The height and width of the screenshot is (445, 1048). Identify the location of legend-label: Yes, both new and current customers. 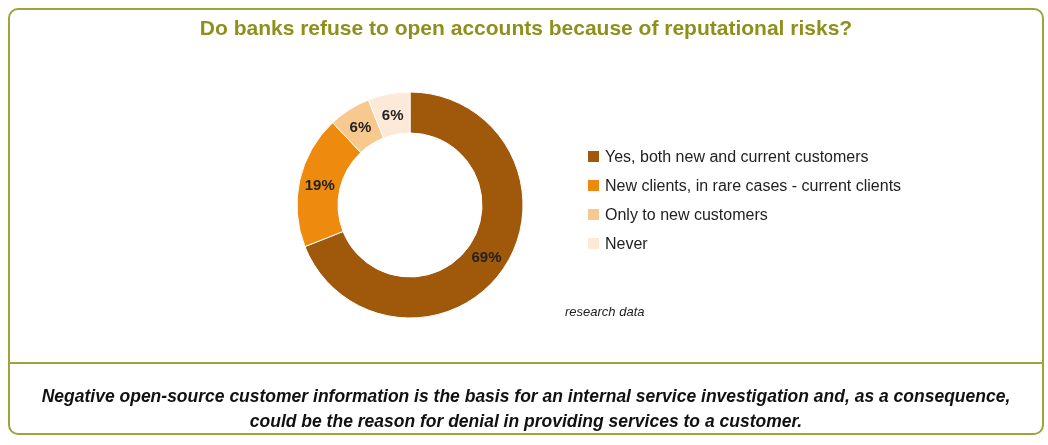
(737, 156).